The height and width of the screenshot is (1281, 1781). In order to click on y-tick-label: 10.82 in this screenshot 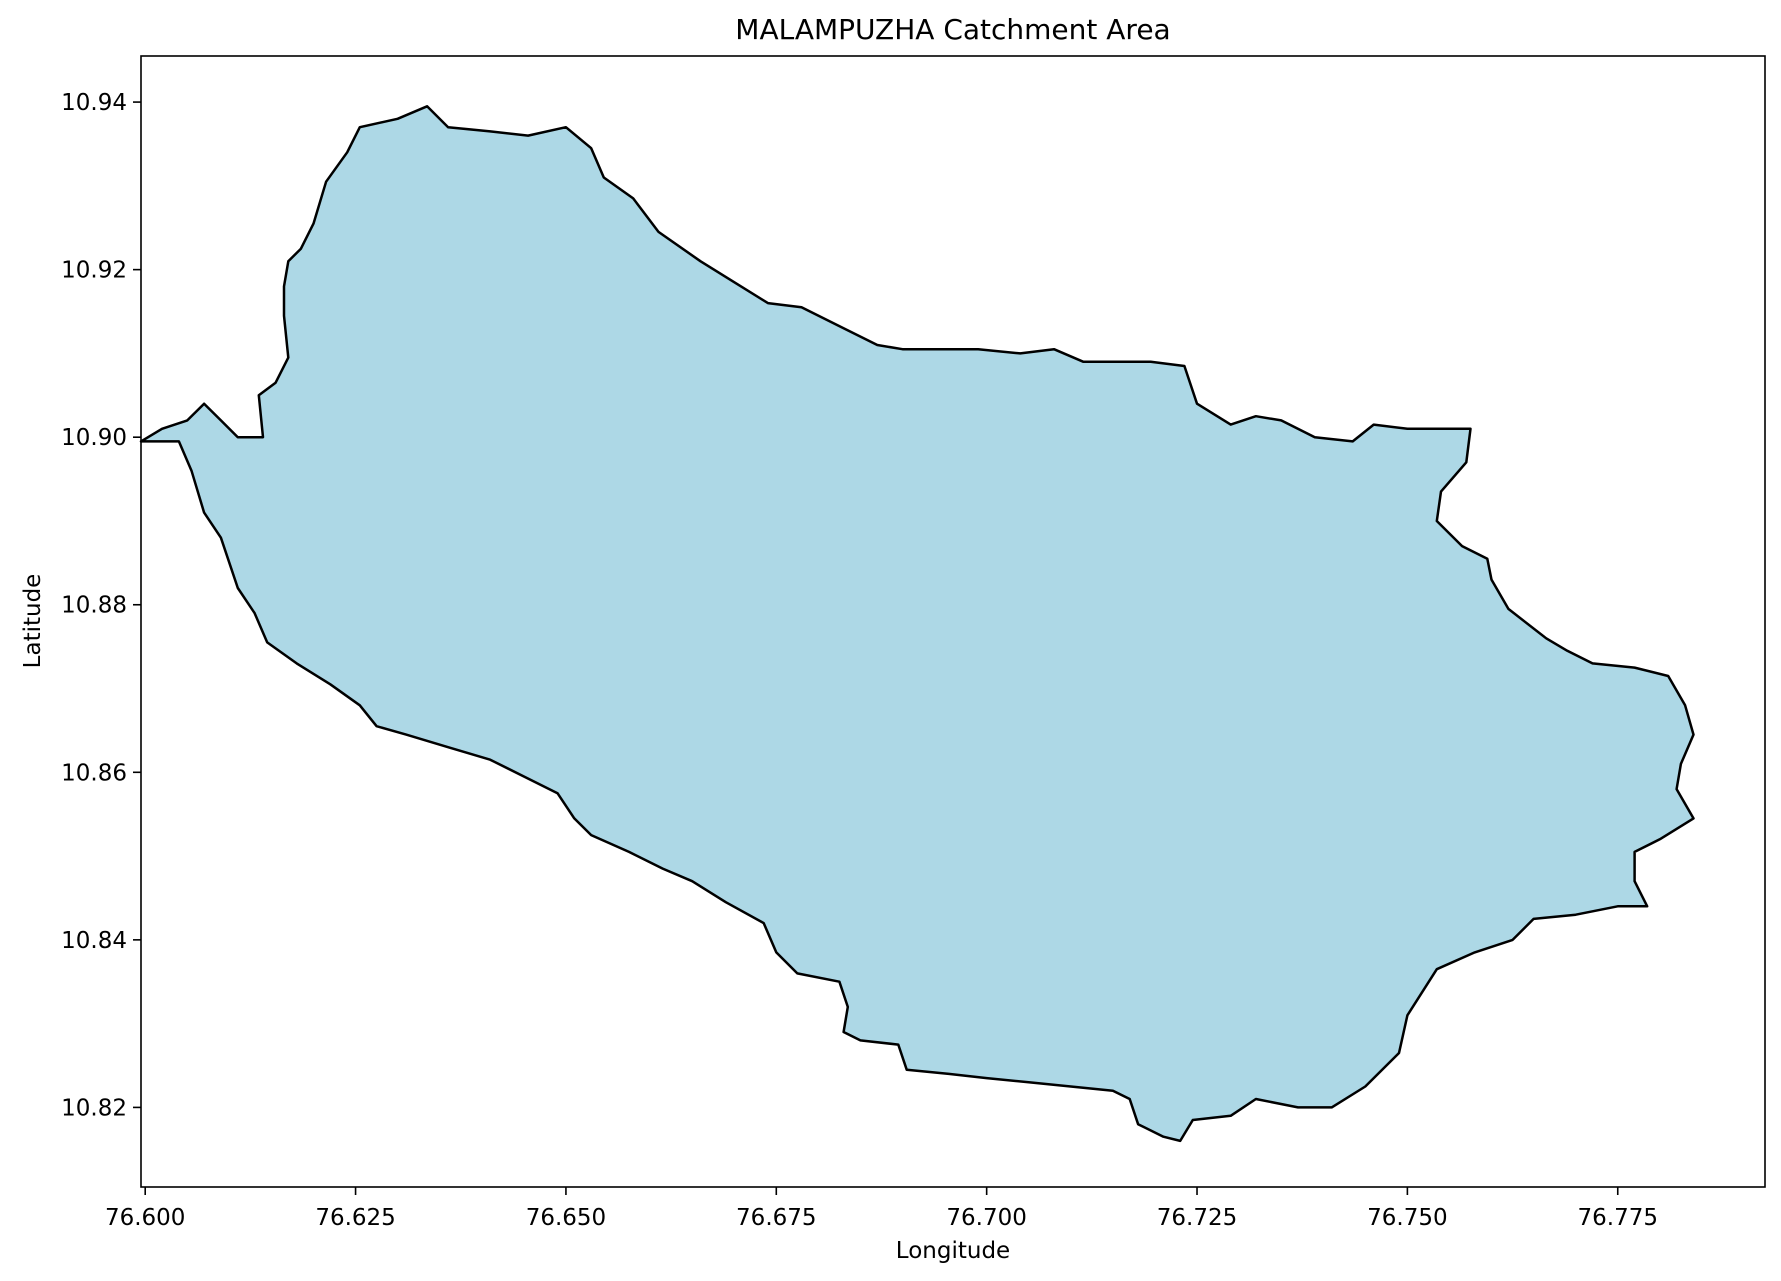, I will do `click(94, 1108)`.